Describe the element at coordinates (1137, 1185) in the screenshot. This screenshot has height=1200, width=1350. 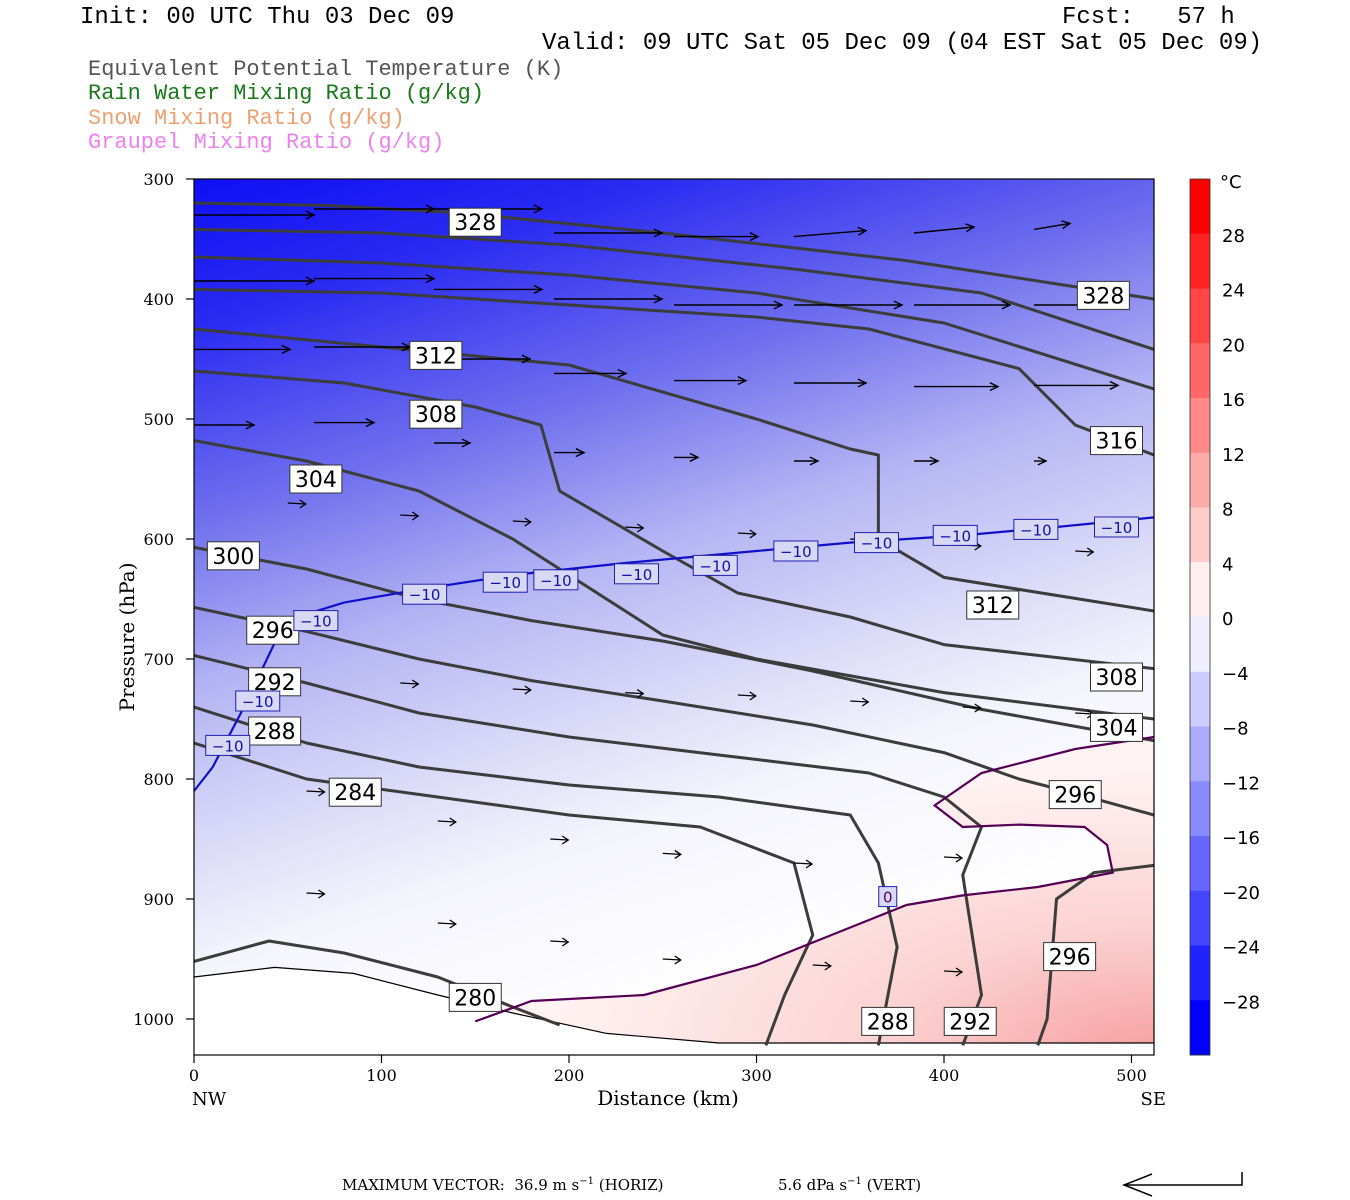
I see `reference-vector-head` at that location.